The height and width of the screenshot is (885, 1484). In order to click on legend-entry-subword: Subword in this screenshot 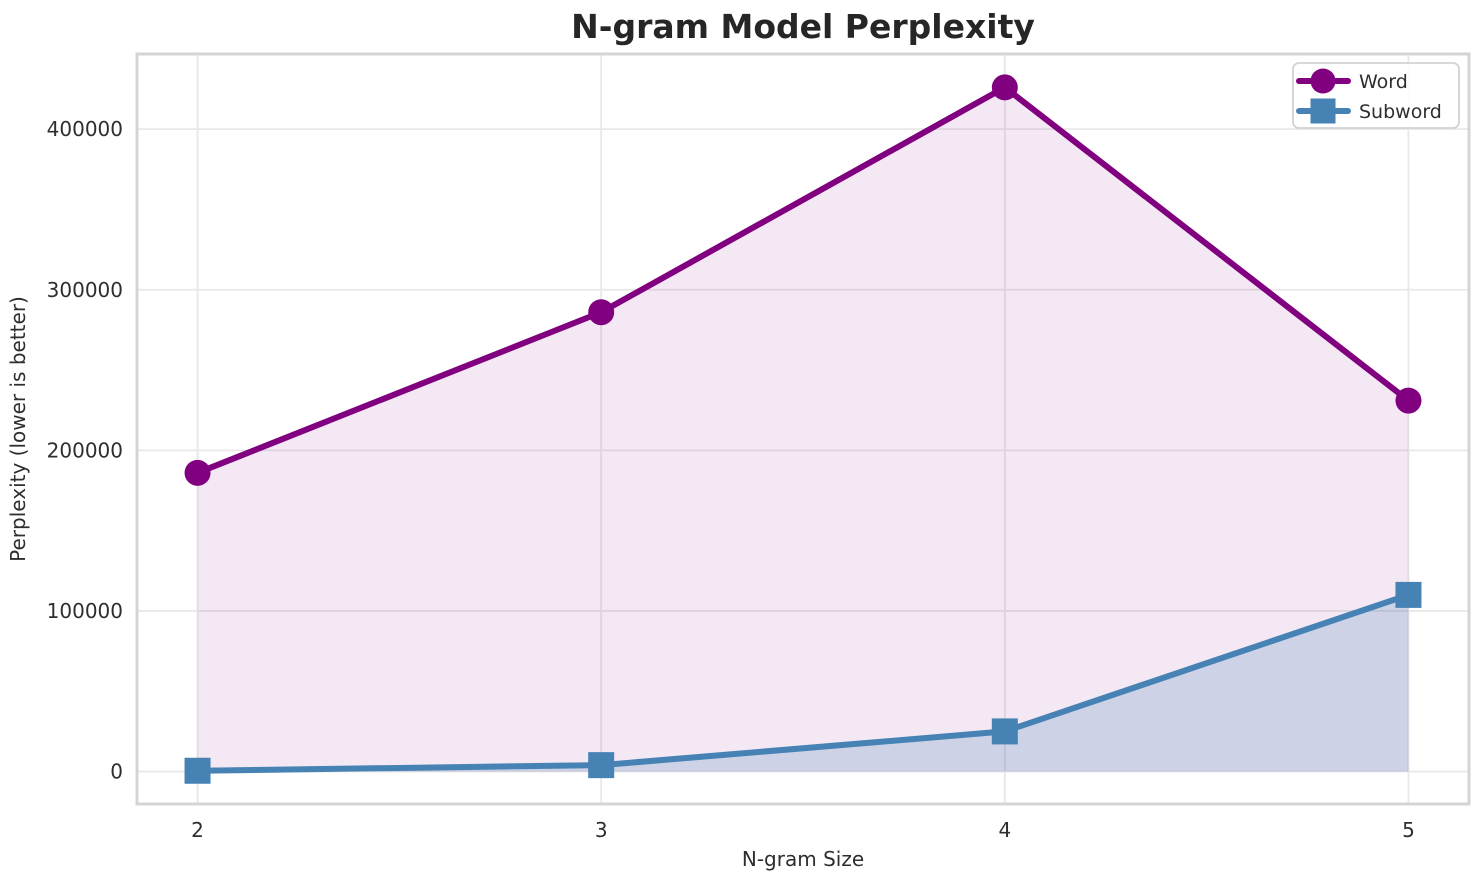, I will do `click(1369, 111)`.